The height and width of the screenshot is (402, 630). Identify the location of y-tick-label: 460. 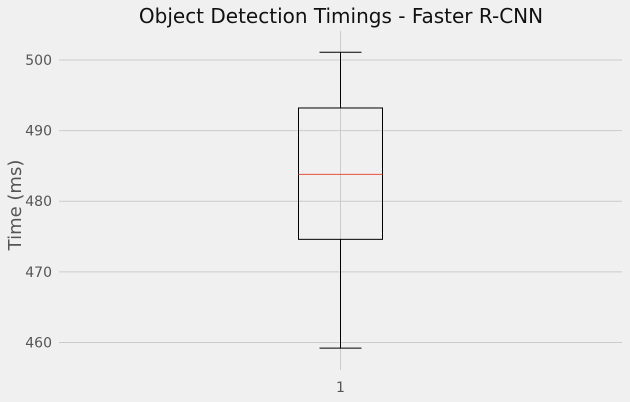
(38, 343).